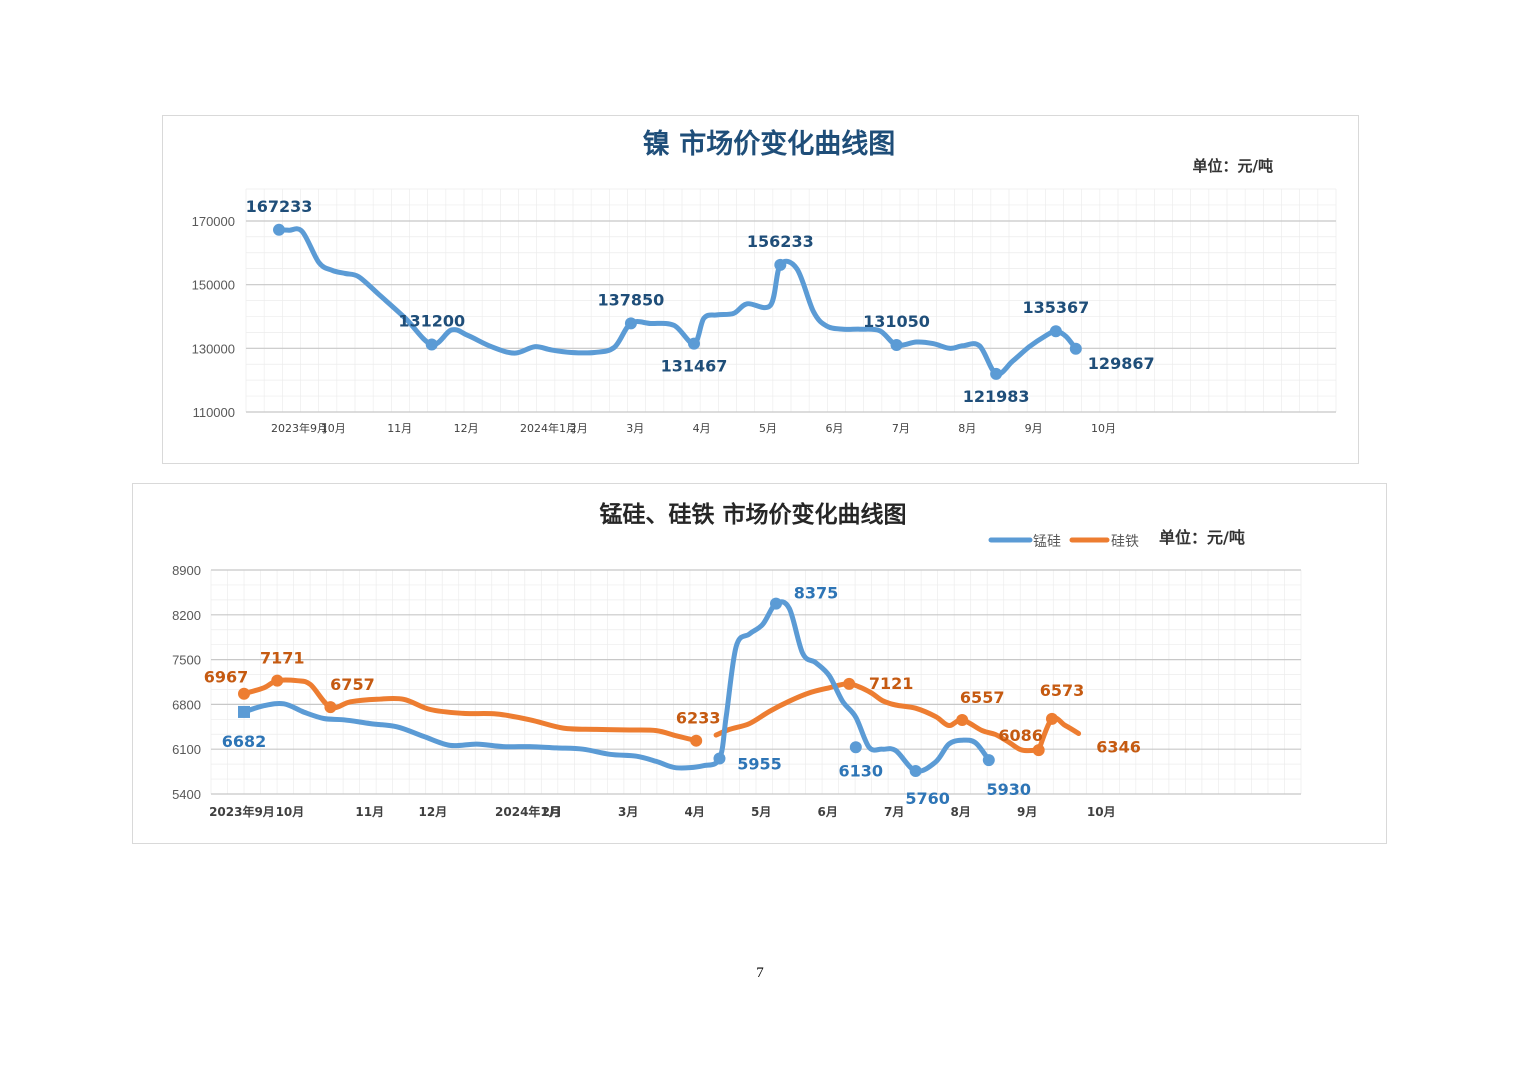 This screenshot has height=1074, width=1520. Describe the element at coordinates (1009, 789) in the screenshot. I see `data-label: 5930` at that location.